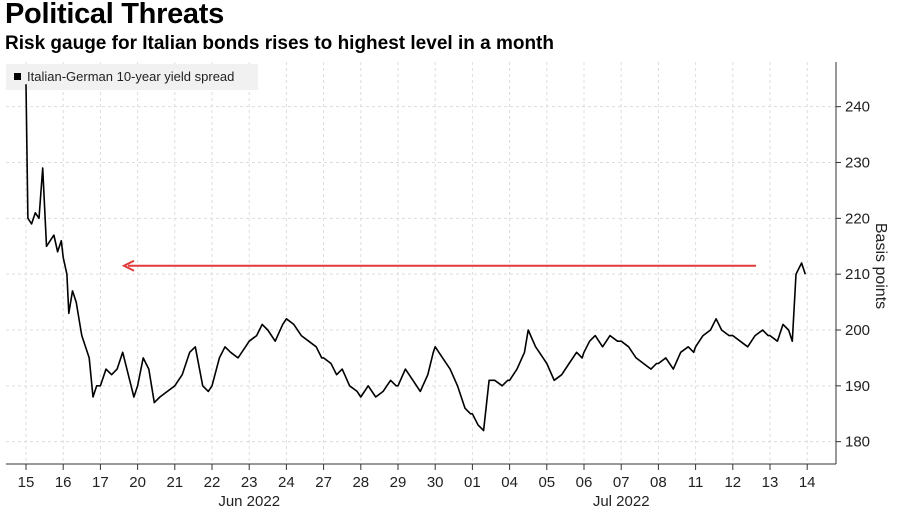 This screenshot has height=510, width=900. Describe the element at coordinates (546, 482) in the screenshot. I see `x-tick-label: 05` at that location.